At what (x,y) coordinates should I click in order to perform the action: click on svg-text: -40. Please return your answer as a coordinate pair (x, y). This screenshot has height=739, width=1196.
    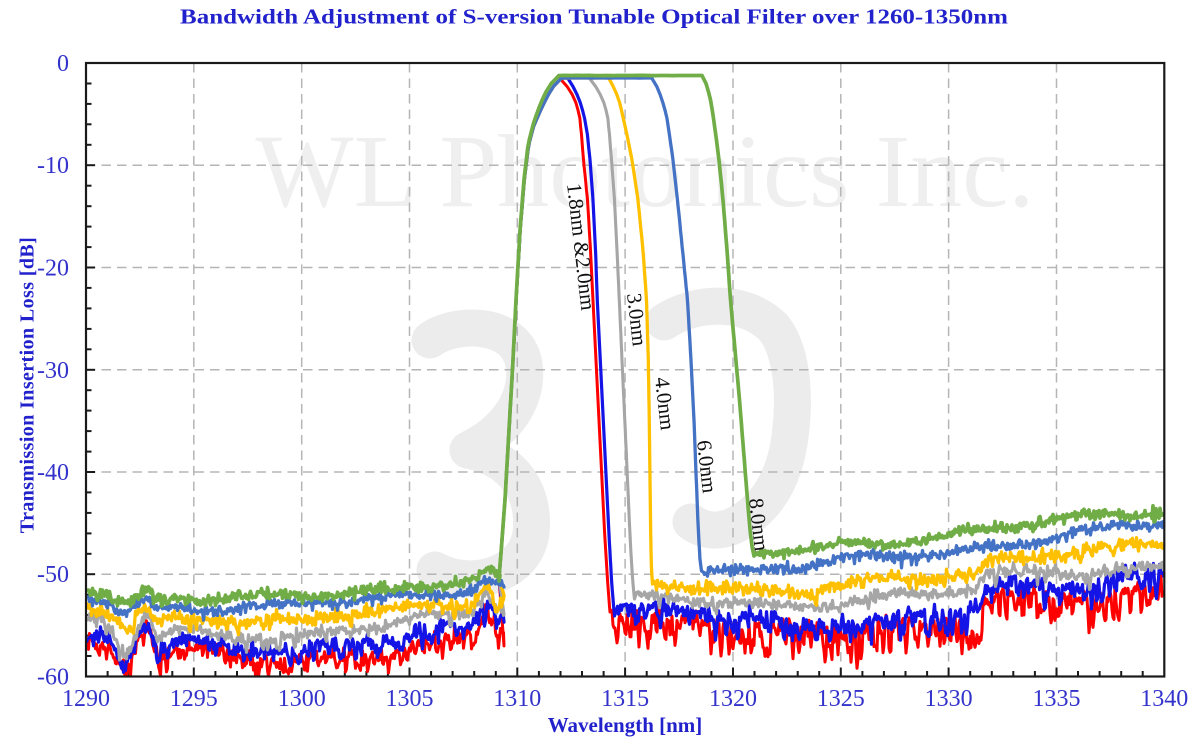
    Looking at the image, I should click on (53, 473).